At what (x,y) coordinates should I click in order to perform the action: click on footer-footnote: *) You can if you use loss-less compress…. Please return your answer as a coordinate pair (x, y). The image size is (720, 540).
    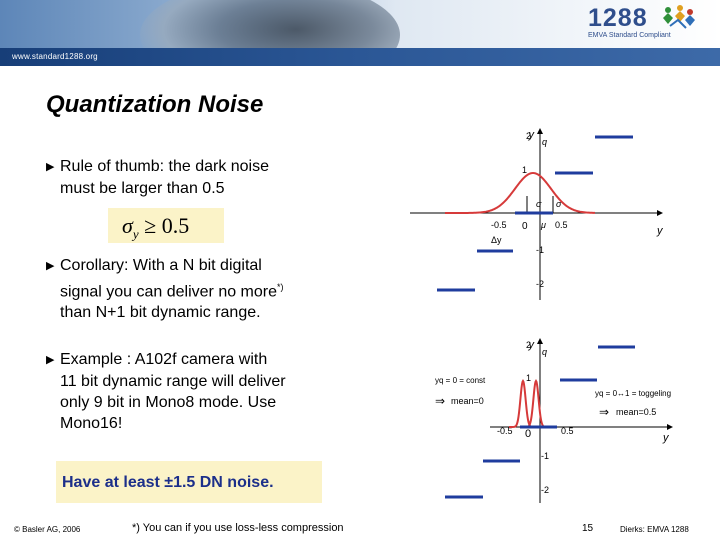
    Looking at the image, I should click on (238, 528).